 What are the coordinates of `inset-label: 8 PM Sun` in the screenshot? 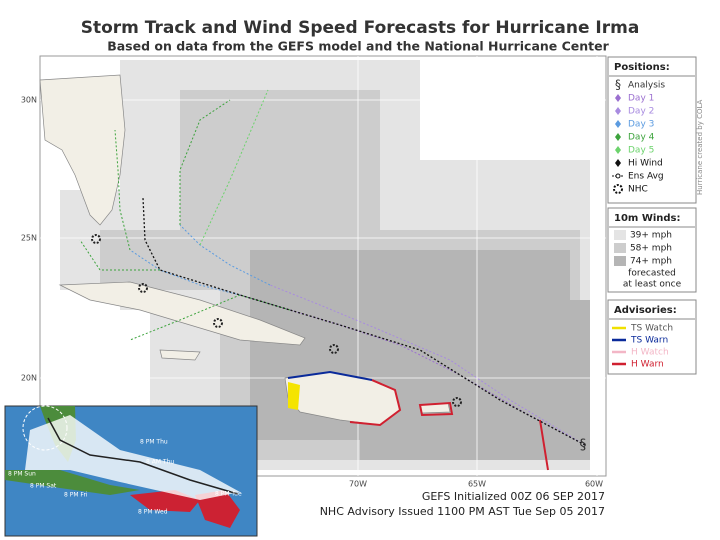 It's located at (22, 474).